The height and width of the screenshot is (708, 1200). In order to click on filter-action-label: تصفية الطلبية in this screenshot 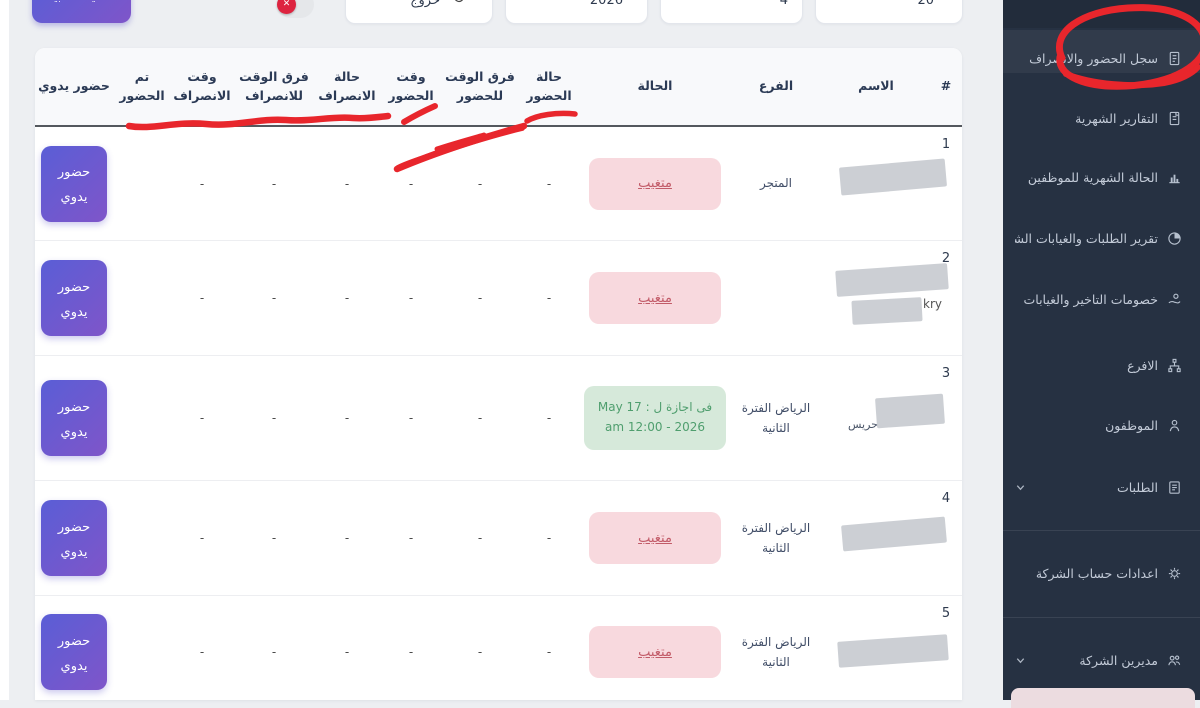, I will do `click(82, 1)`.